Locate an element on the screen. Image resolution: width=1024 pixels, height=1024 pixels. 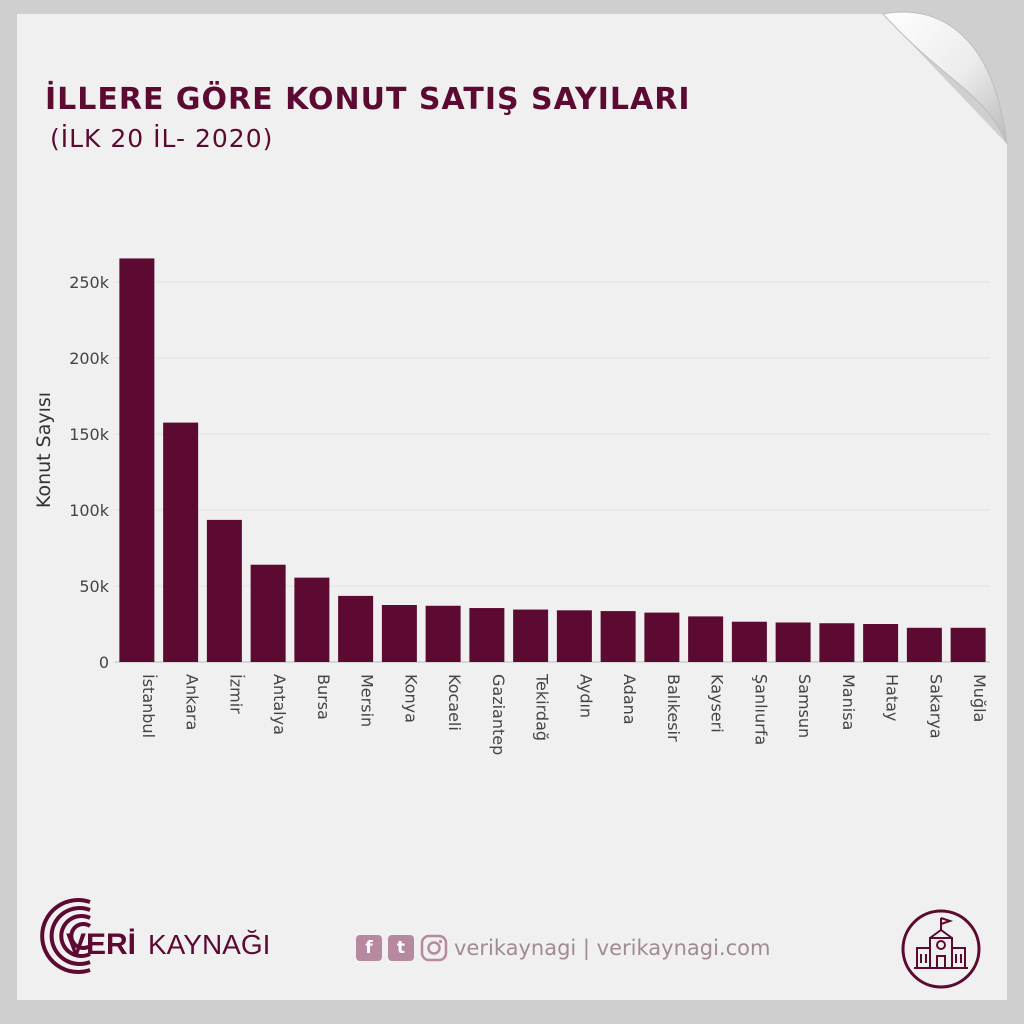
x-tick-label: İzmir is located at coordinates (235, 694).